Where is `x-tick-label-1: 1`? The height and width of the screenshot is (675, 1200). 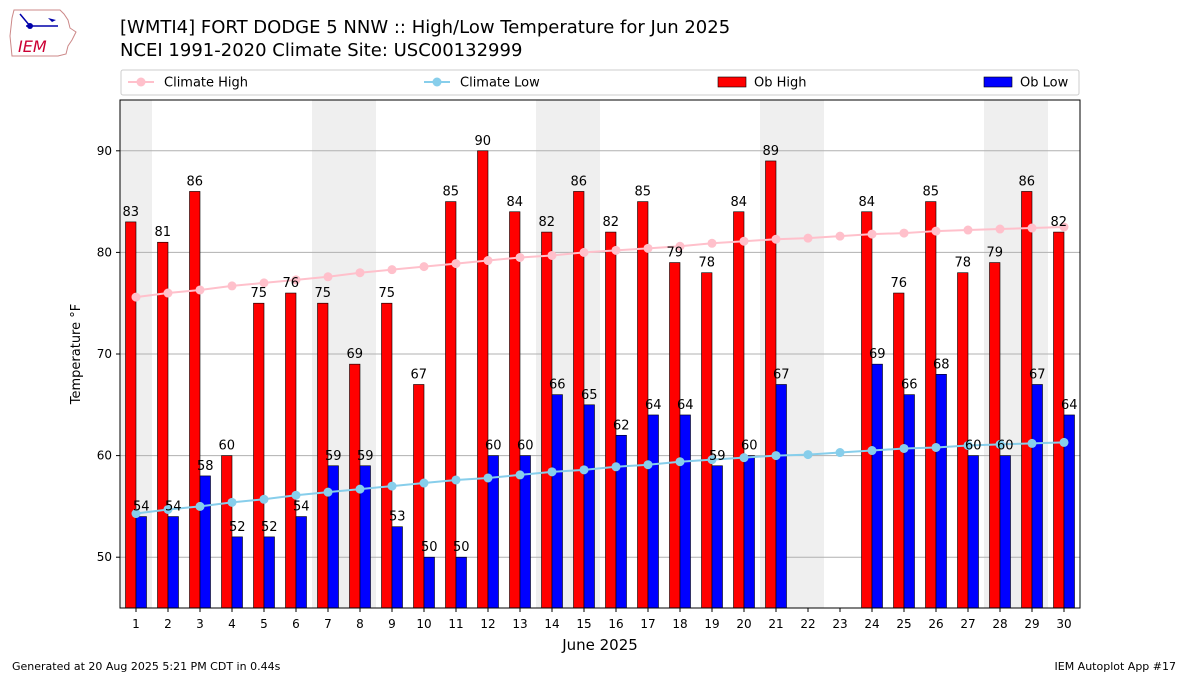
x-tick-label-1: 1 is located at coordinates (136, 624).